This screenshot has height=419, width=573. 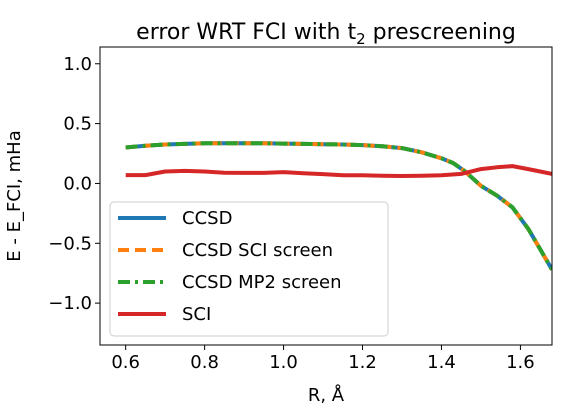 I want to click on chart-title: error WRT FCI with t2 prescreening, so click(x=326, y=34).